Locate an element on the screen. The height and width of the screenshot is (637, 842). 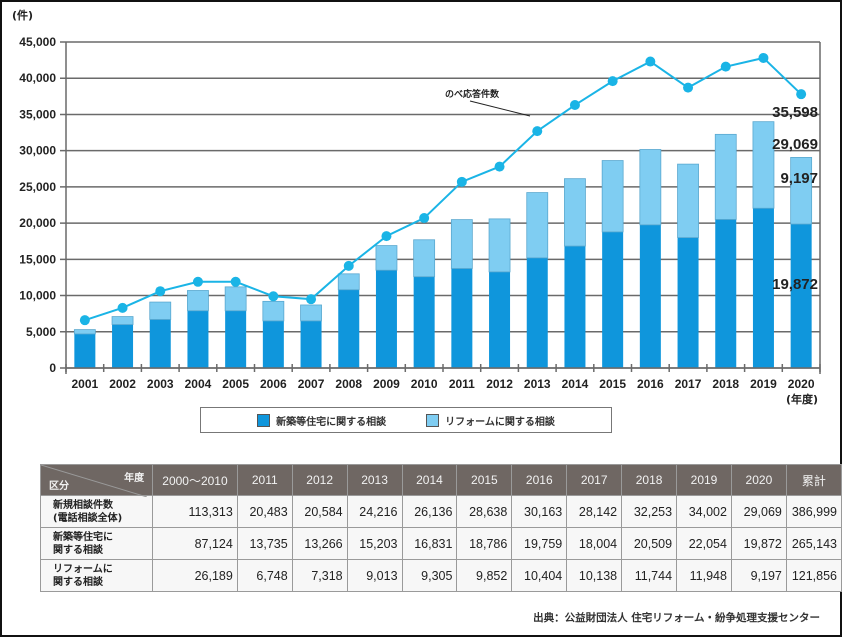
x-tick-label: 2007 is located at coordinates (311, 384).